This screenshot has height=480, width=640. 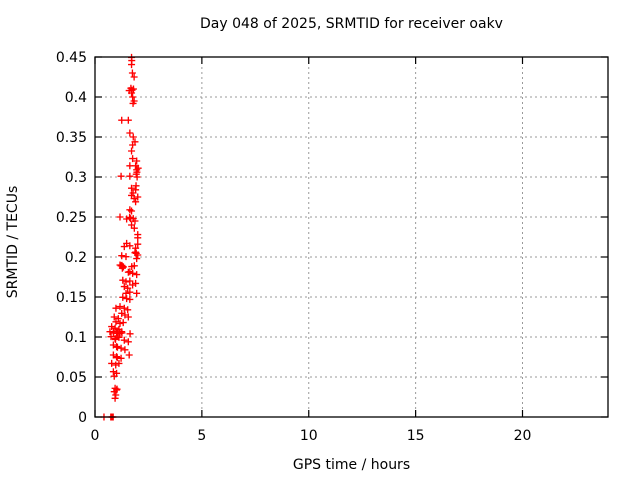 What do you see at coordinates (309, 436) in the screenshot?
I see `x-tick-label: 10` at bounding box center [309, 436].